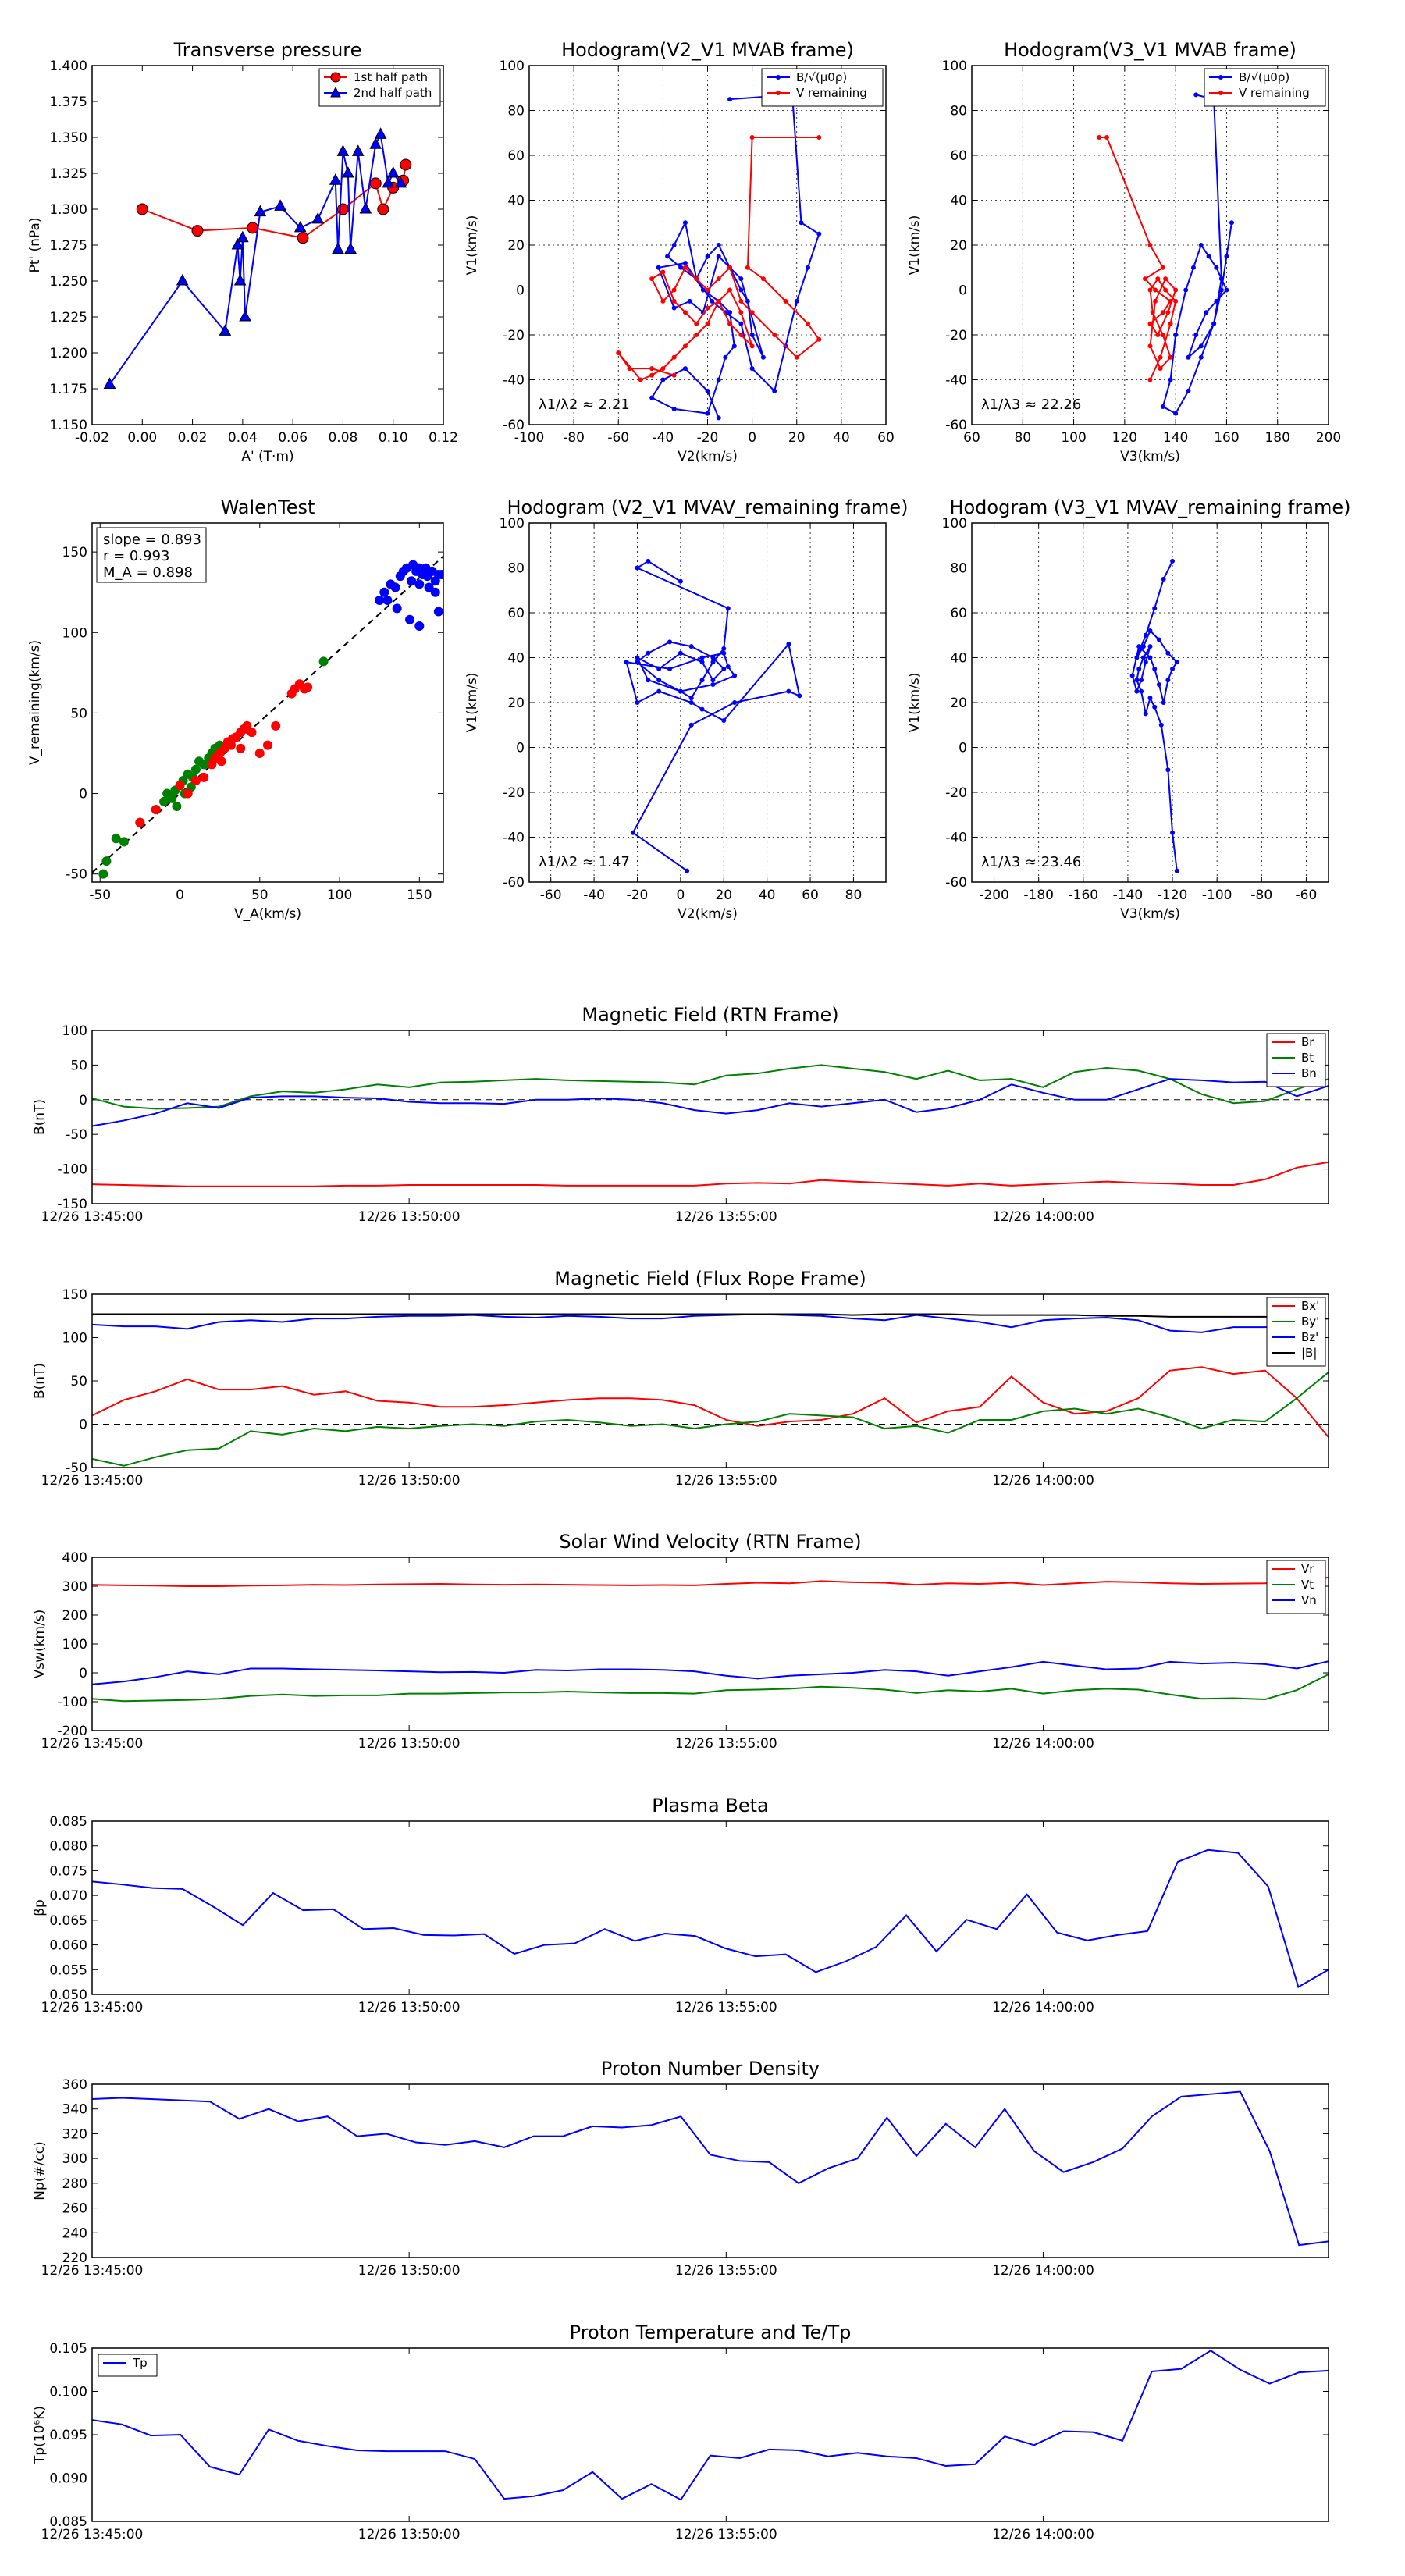  I want to click on x-tick-label: 12/26 13:55:00, so click(726, 2534).